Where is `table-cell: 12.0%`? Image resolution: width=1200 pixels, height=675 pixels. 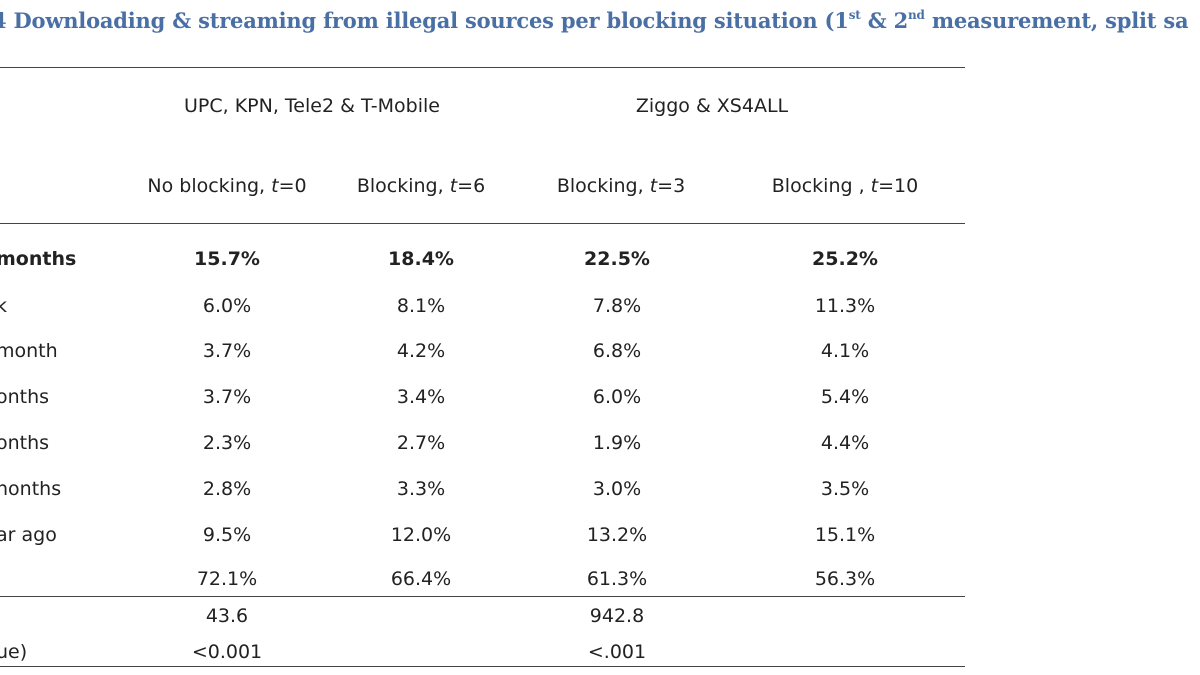
table-cell: 12.0% is located at coordinates (421, 535).